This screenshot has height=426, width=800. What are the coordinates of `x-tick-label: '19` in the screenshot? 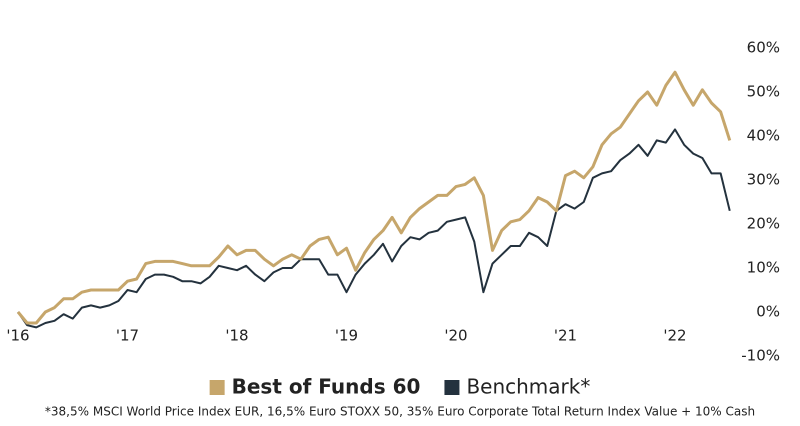 It's located at (346, 336).